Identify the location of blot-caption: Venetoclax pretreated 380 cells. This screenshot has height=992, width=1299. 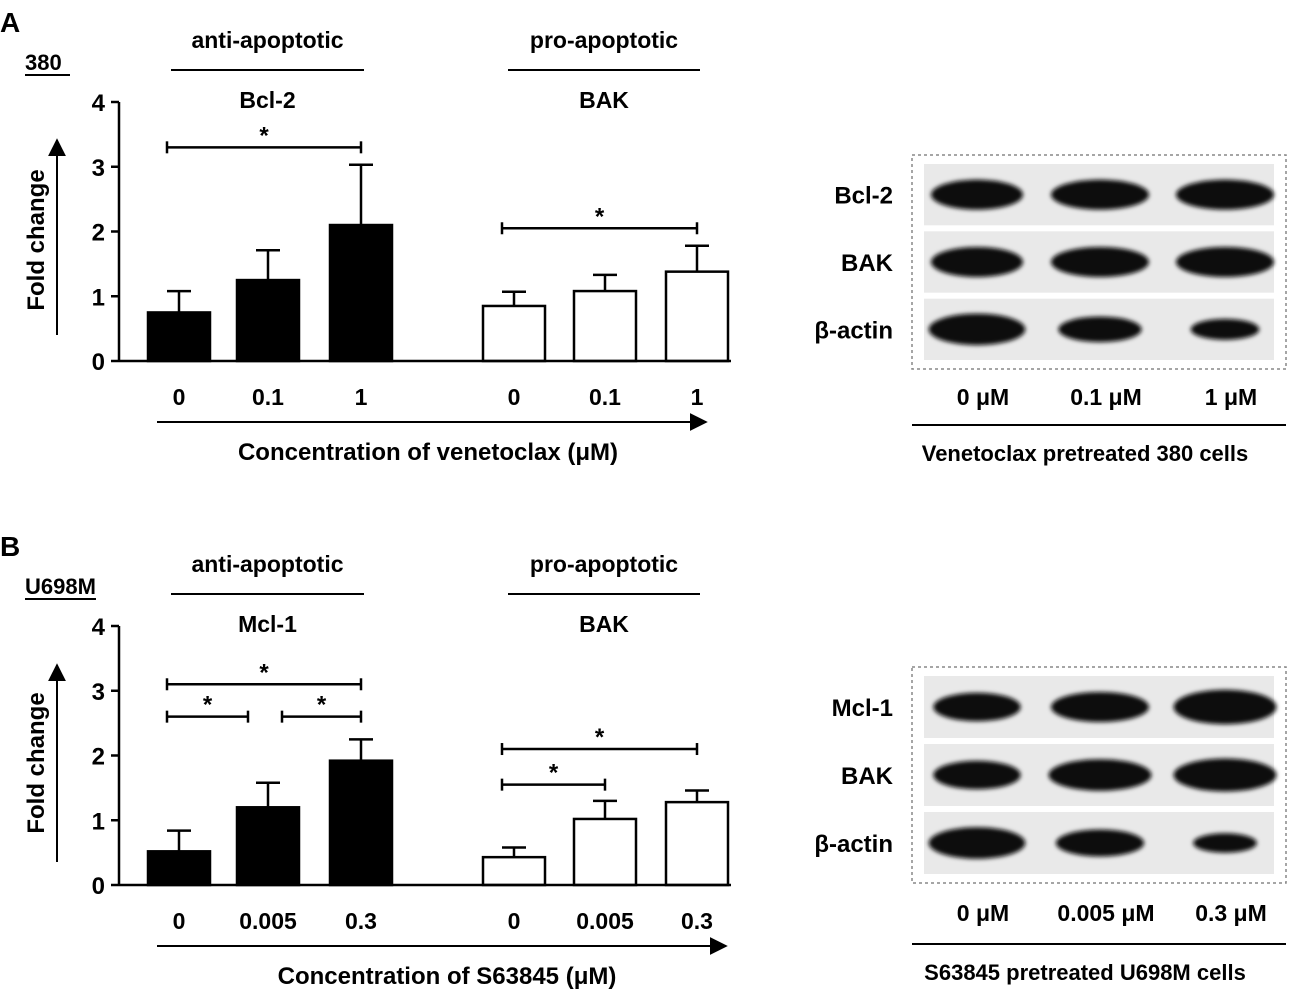
(1085, 453).